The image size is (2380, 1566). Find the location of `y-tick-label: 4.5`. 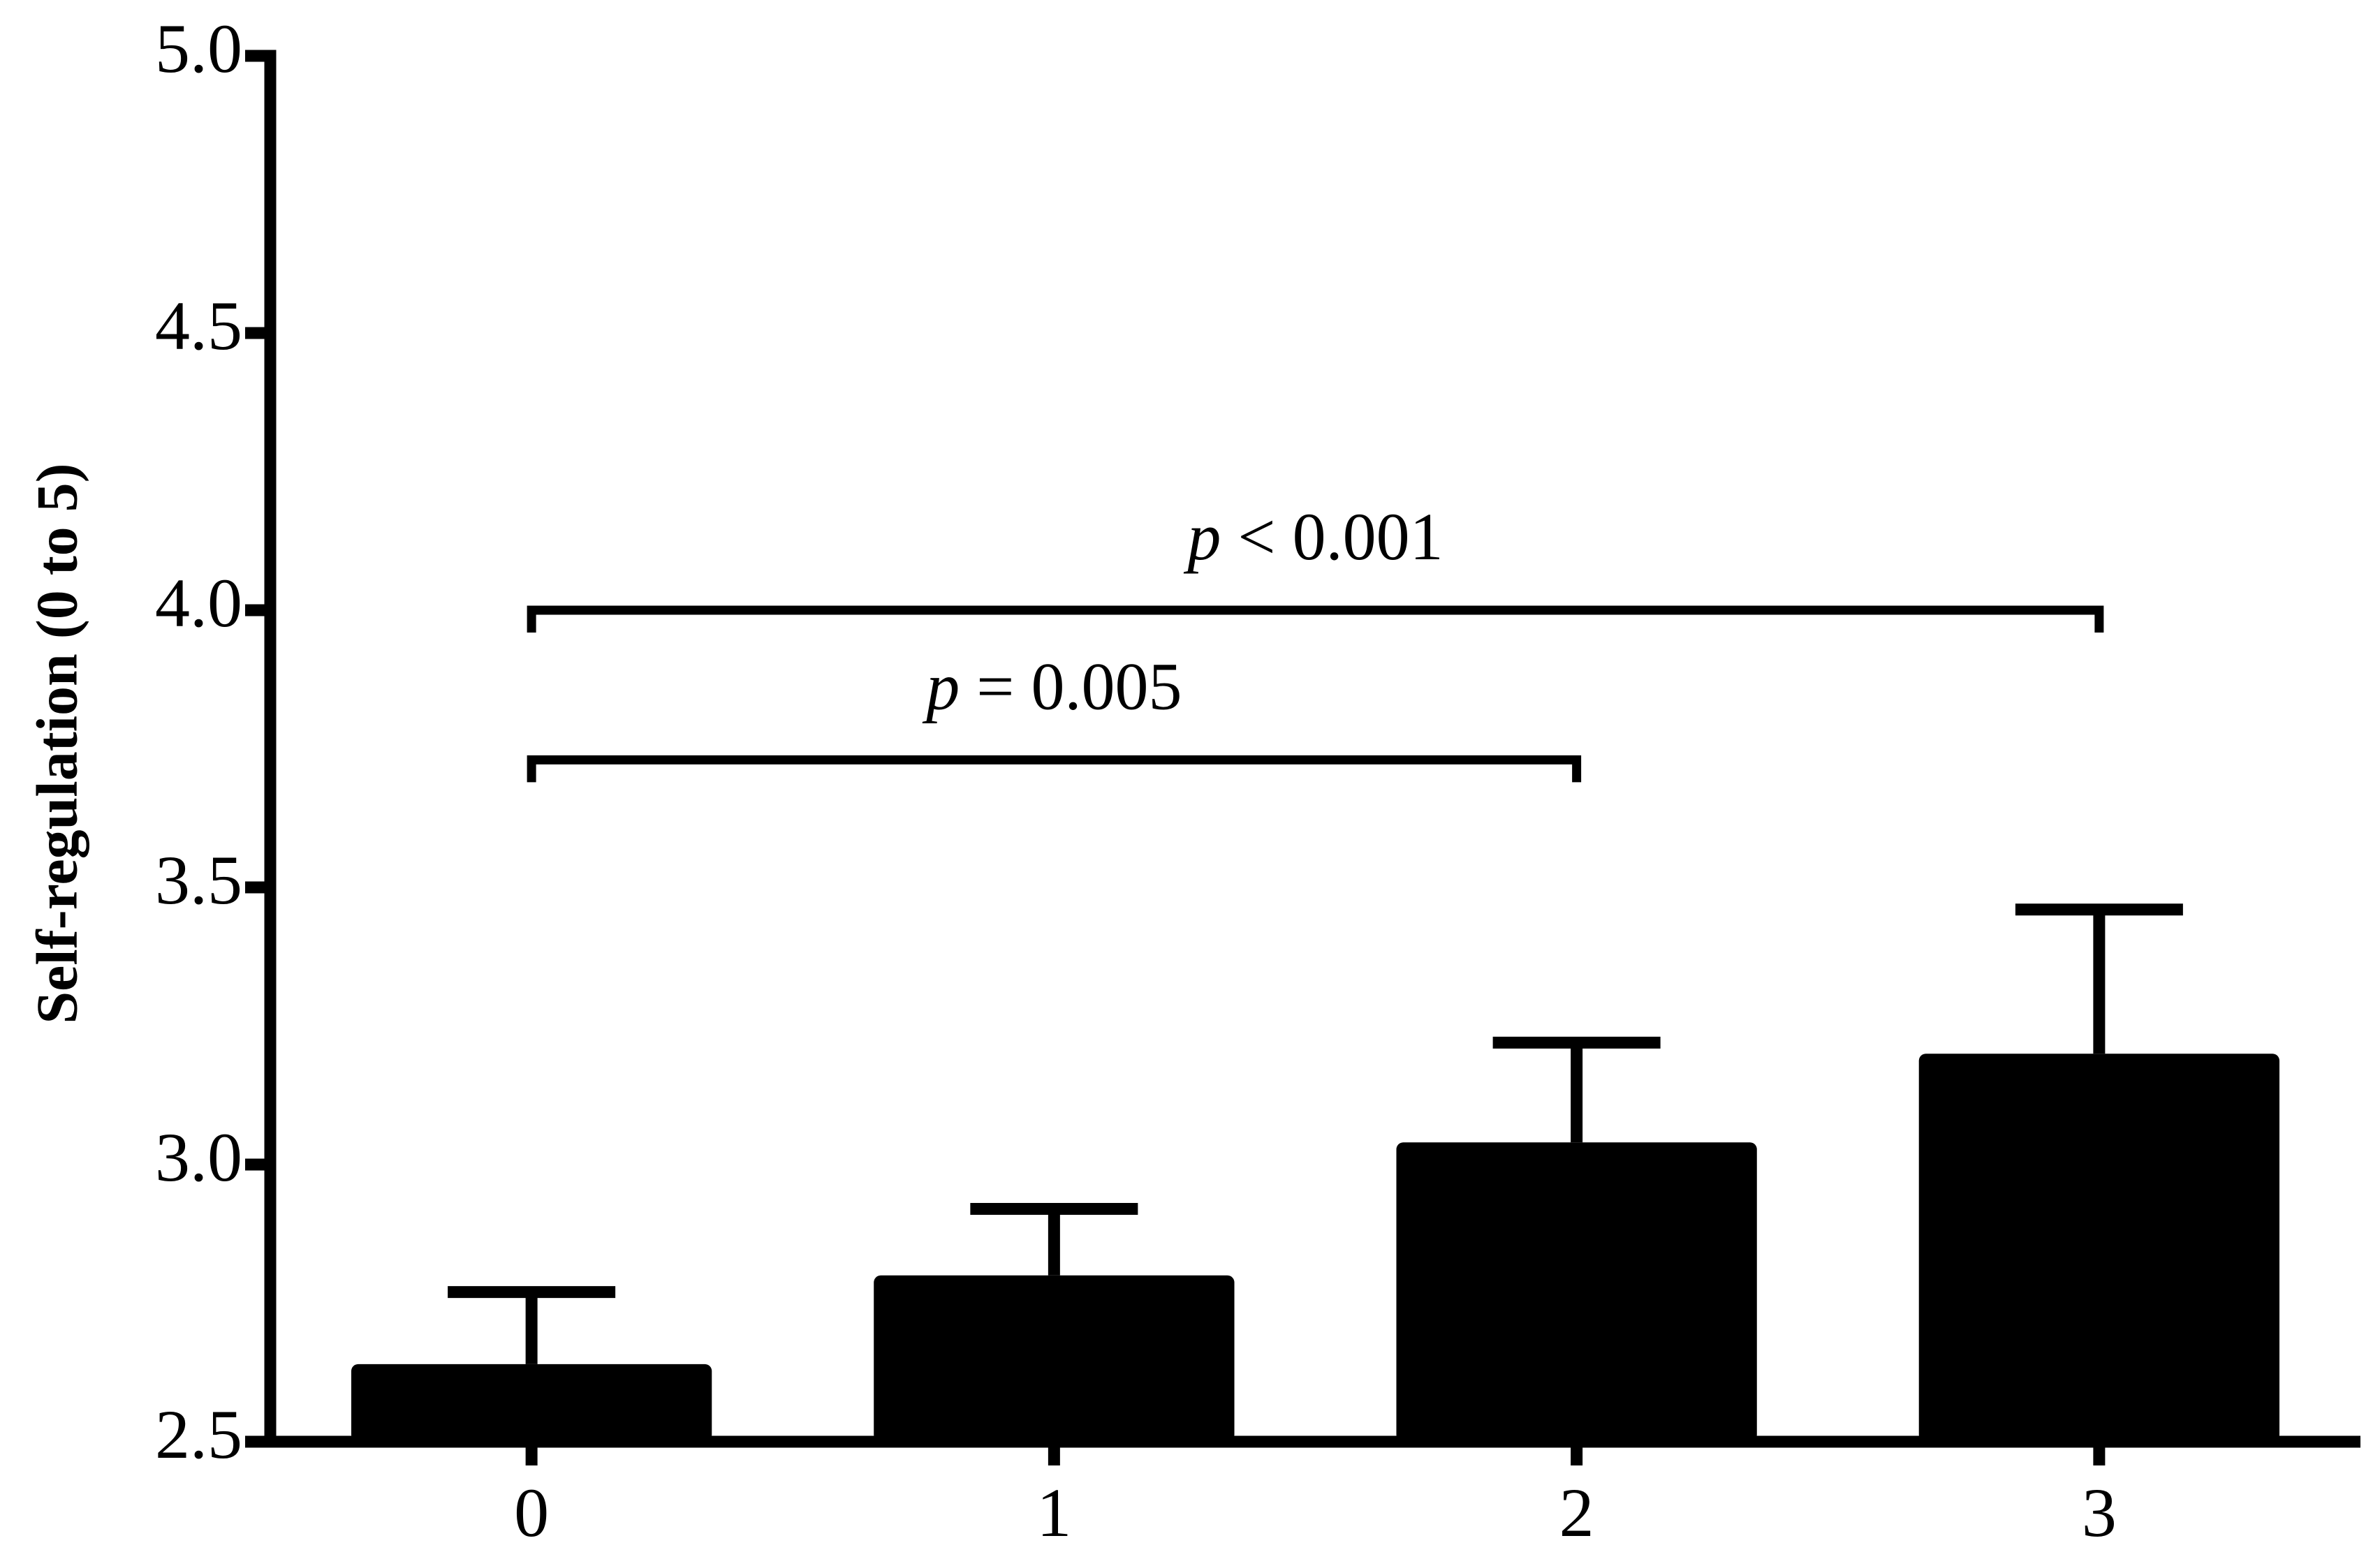

y-tick-label: 4.5 is located at coordinates (198, 325).